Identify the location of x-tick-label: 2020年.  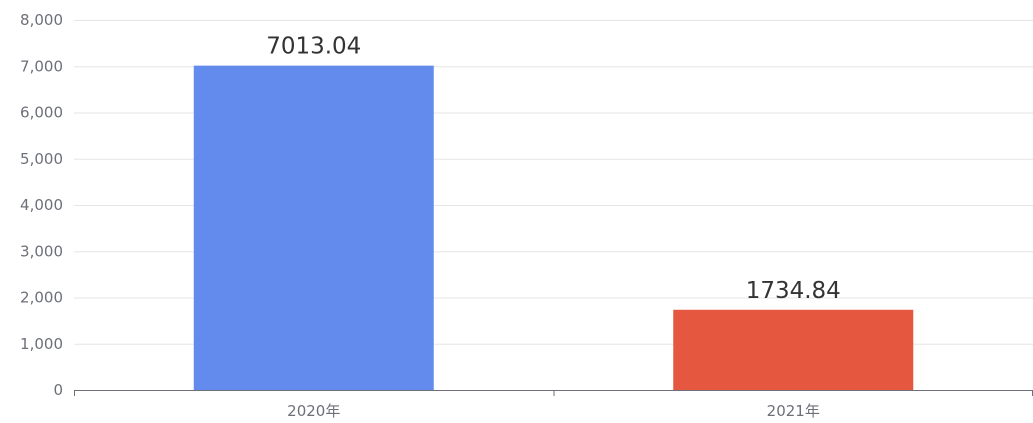
(313, 411).